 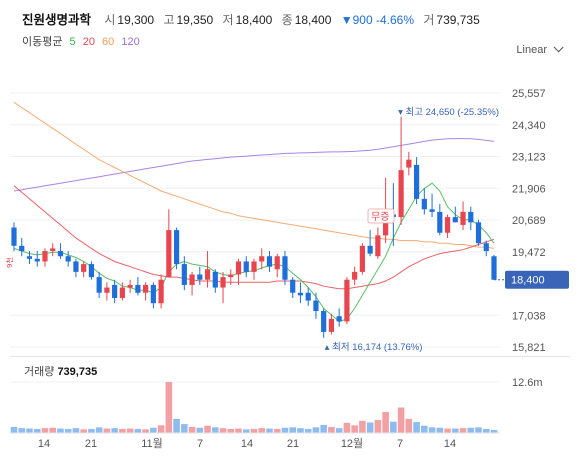 What do you see at coordinates (527, 383) in the screenshot?
I see `volume-tick-label: 12.6m` at bounding box center [527, 383].